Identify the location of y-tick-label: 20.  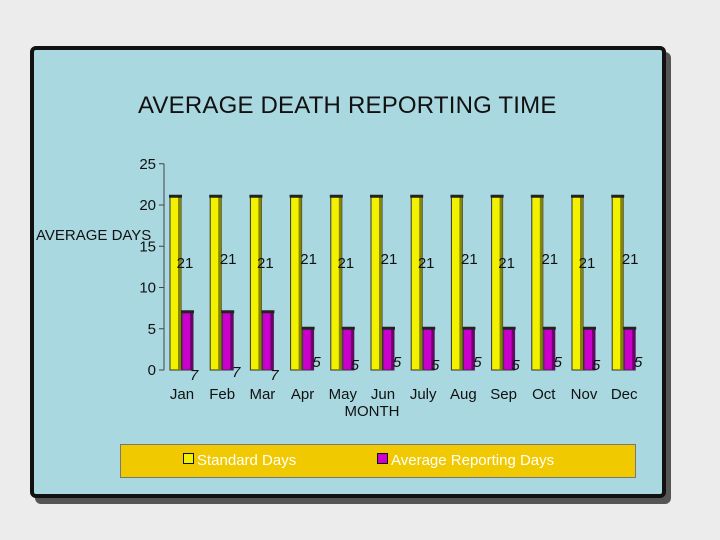
(147, 205).